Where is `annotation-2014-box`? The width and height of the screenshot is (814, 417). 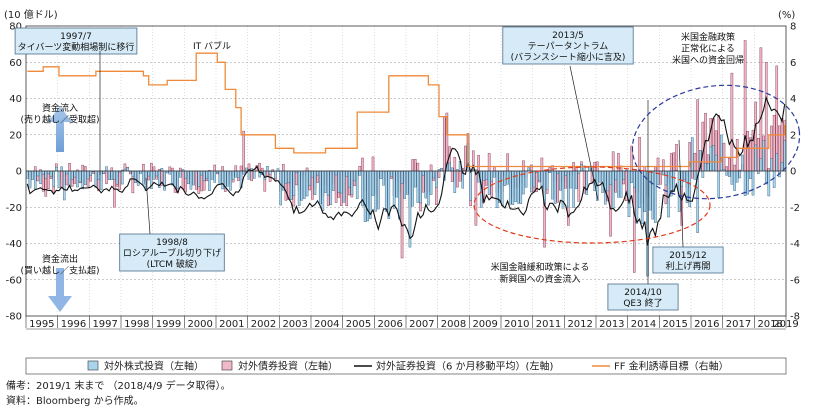 annotation-2014-box is located at coordinates (643, 297).